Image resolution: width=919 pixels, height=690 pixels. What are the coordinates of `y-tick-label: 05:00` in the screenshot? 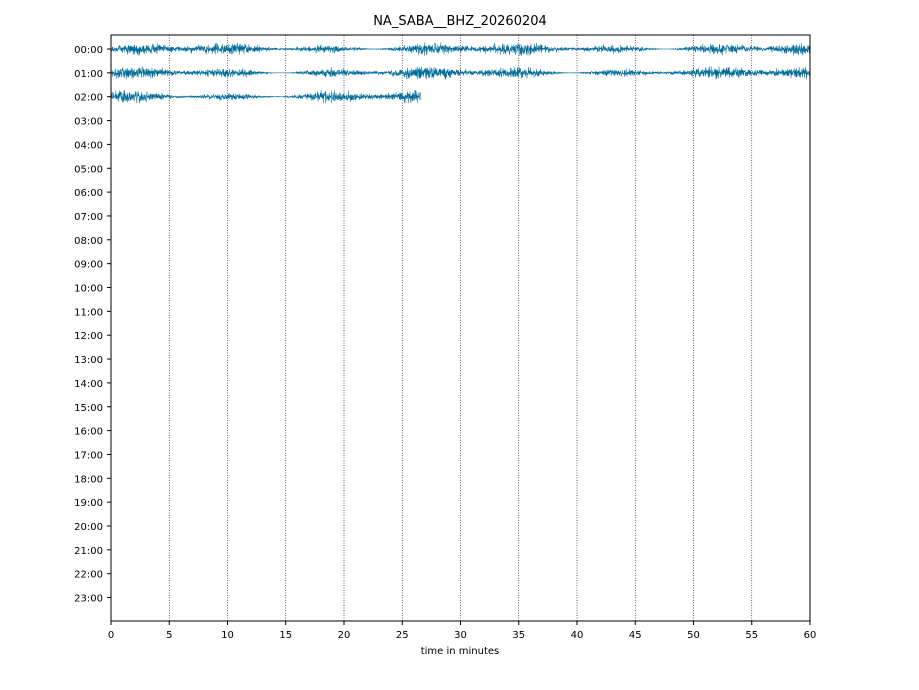 It's located at (88, 169).